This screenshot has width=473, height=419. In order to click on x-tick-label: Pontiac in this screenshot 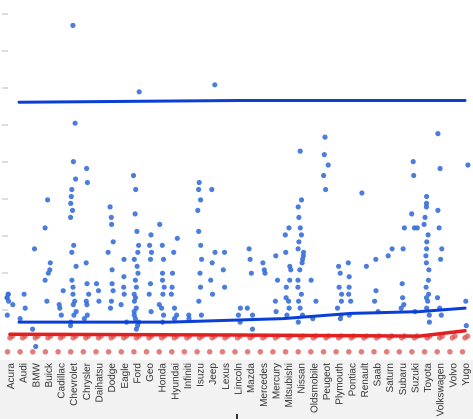, I will do `click(352, 379)`.